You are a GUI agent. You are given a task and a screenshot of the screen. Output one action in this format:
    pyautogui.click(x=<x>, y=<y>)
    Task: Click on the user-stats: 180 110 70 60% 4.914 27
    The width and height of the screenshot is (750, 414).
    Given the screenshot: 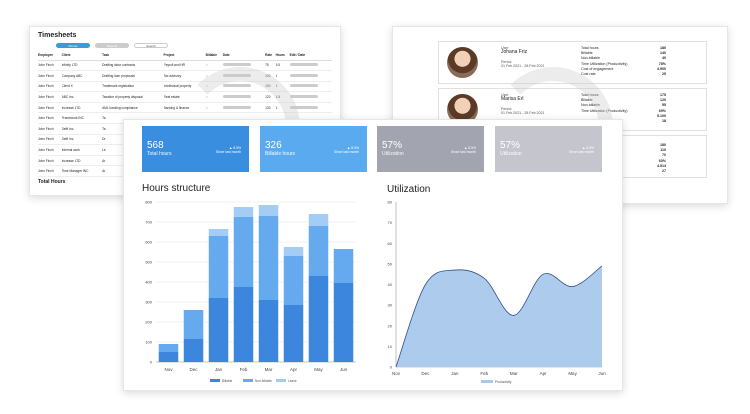 What is the action you would take?
    pyautogui.click(x=623, y=158)
    